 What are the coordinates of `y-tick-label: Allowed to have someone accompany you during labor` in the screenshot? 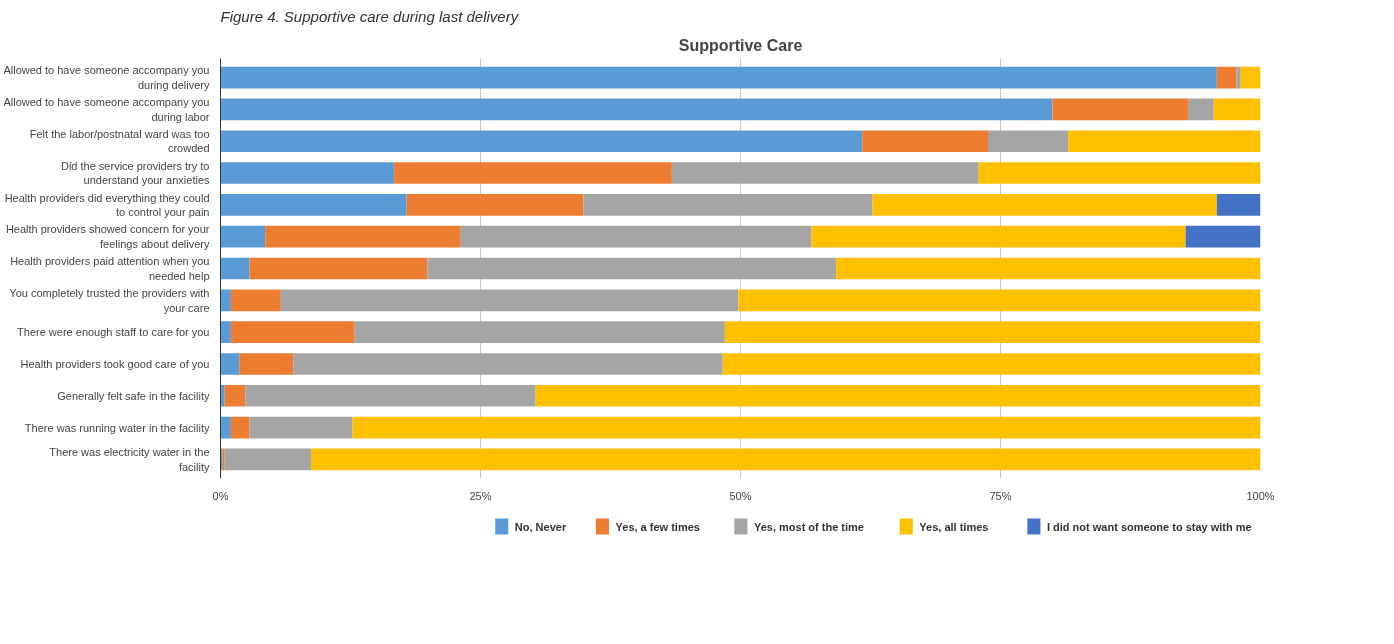 It's located at (106, 109).